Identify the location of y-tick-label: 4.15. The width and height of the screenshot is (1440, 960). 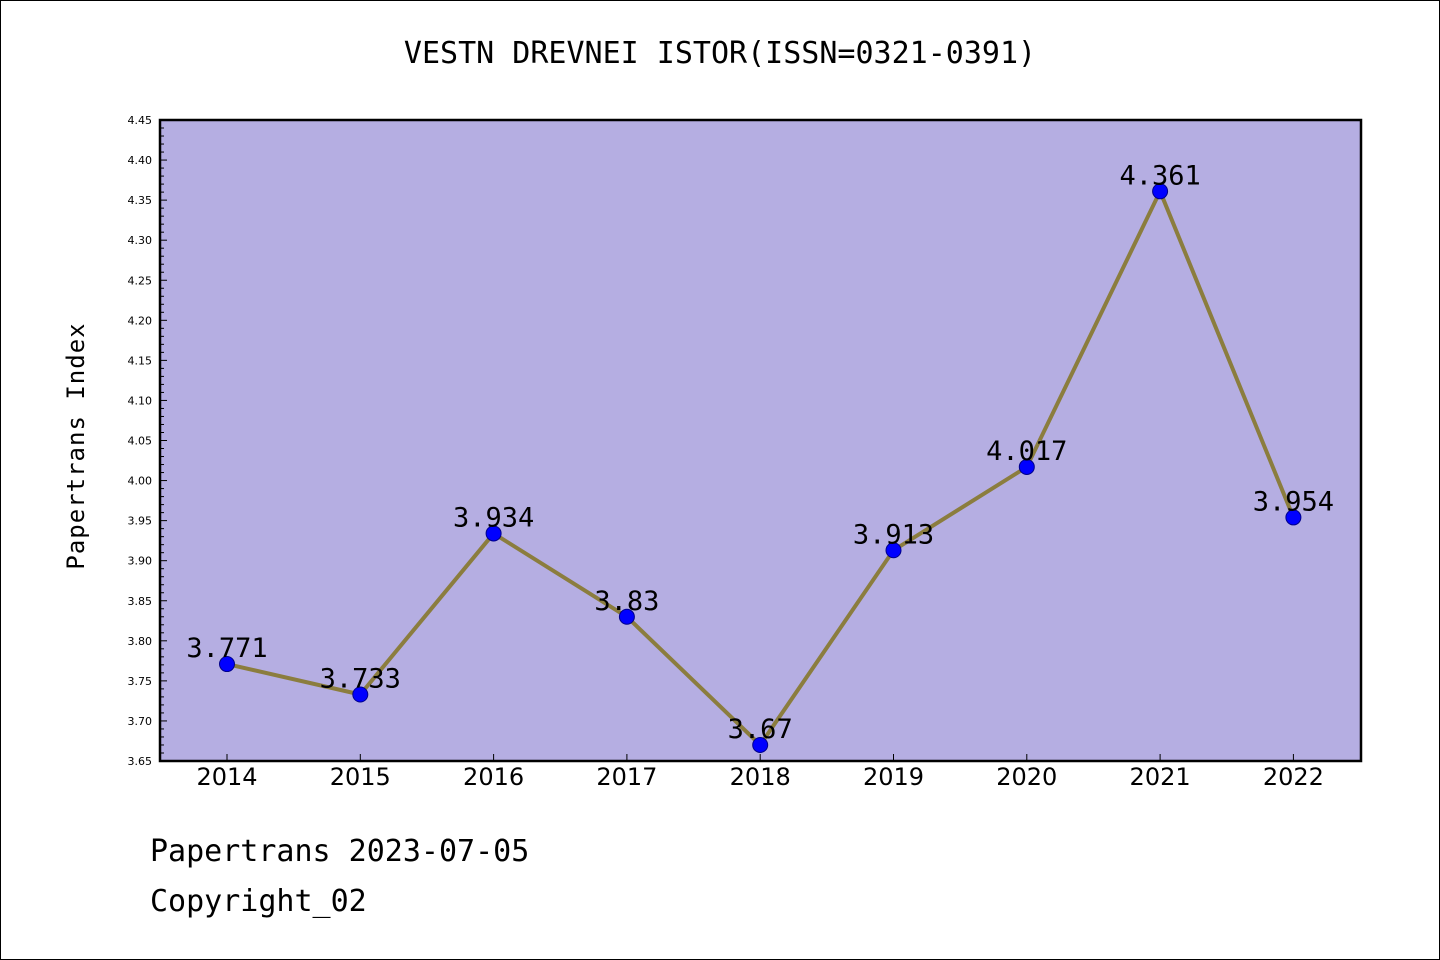
(140, 360).